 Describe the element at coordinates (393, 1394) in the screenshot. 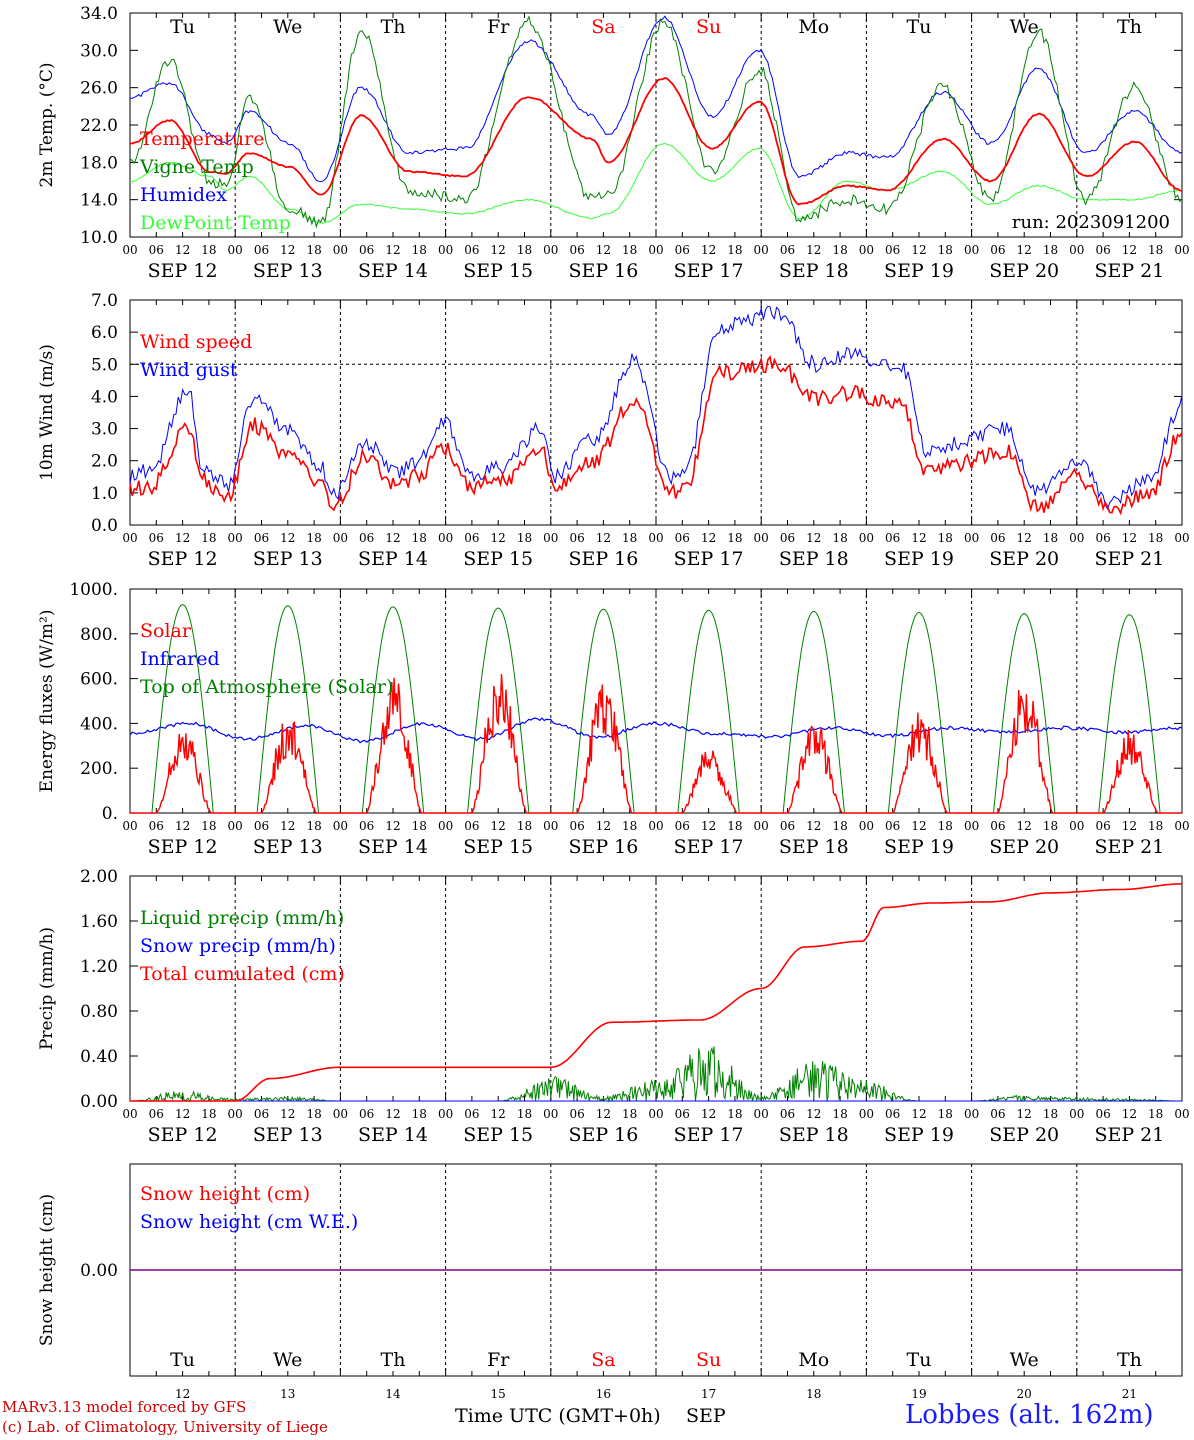

I see `day-number: 14` at that location.